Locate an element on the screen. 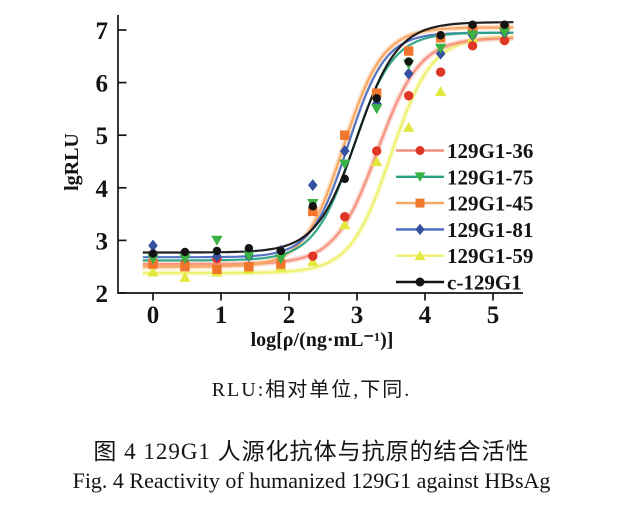 The width and height of the screenshot is (623, 517). legend-label: 129G1-45 is located at coordinates (490, 204).